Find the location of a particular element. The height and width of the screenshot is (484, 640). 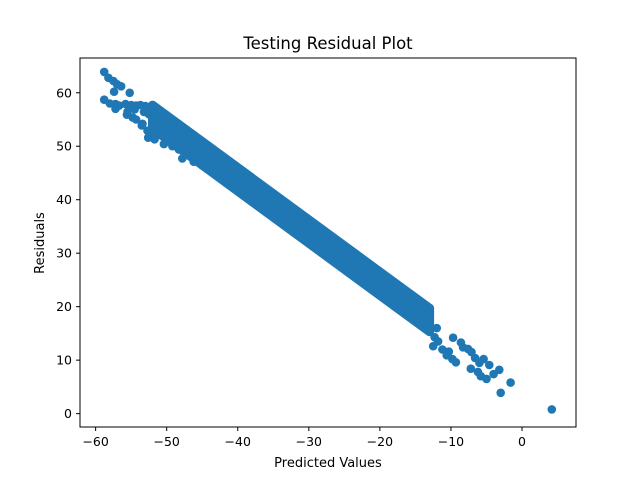

x-tick-label: −30 is located at coordinates (309, 441).